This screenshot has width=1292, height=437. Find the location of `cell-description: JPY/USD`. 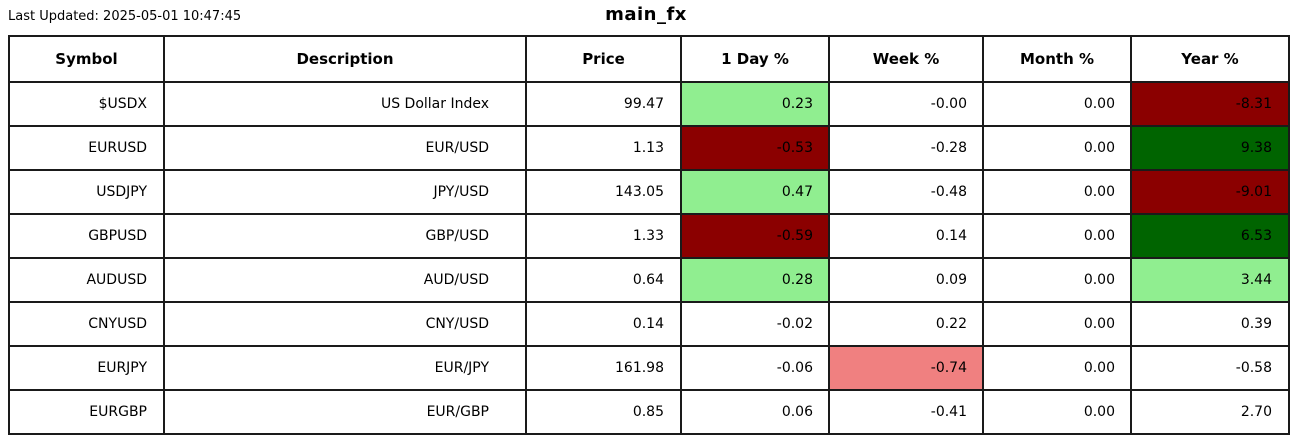

cell-description: JPY/USD is located at coordinates (345, 192).